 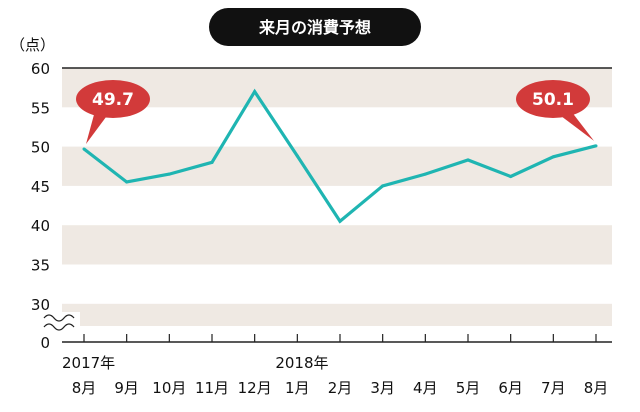 What do you see at coordinates (255, 388) in the screenshot?
I see `x-tick-label: 12月` at bounding box center [255, 388].